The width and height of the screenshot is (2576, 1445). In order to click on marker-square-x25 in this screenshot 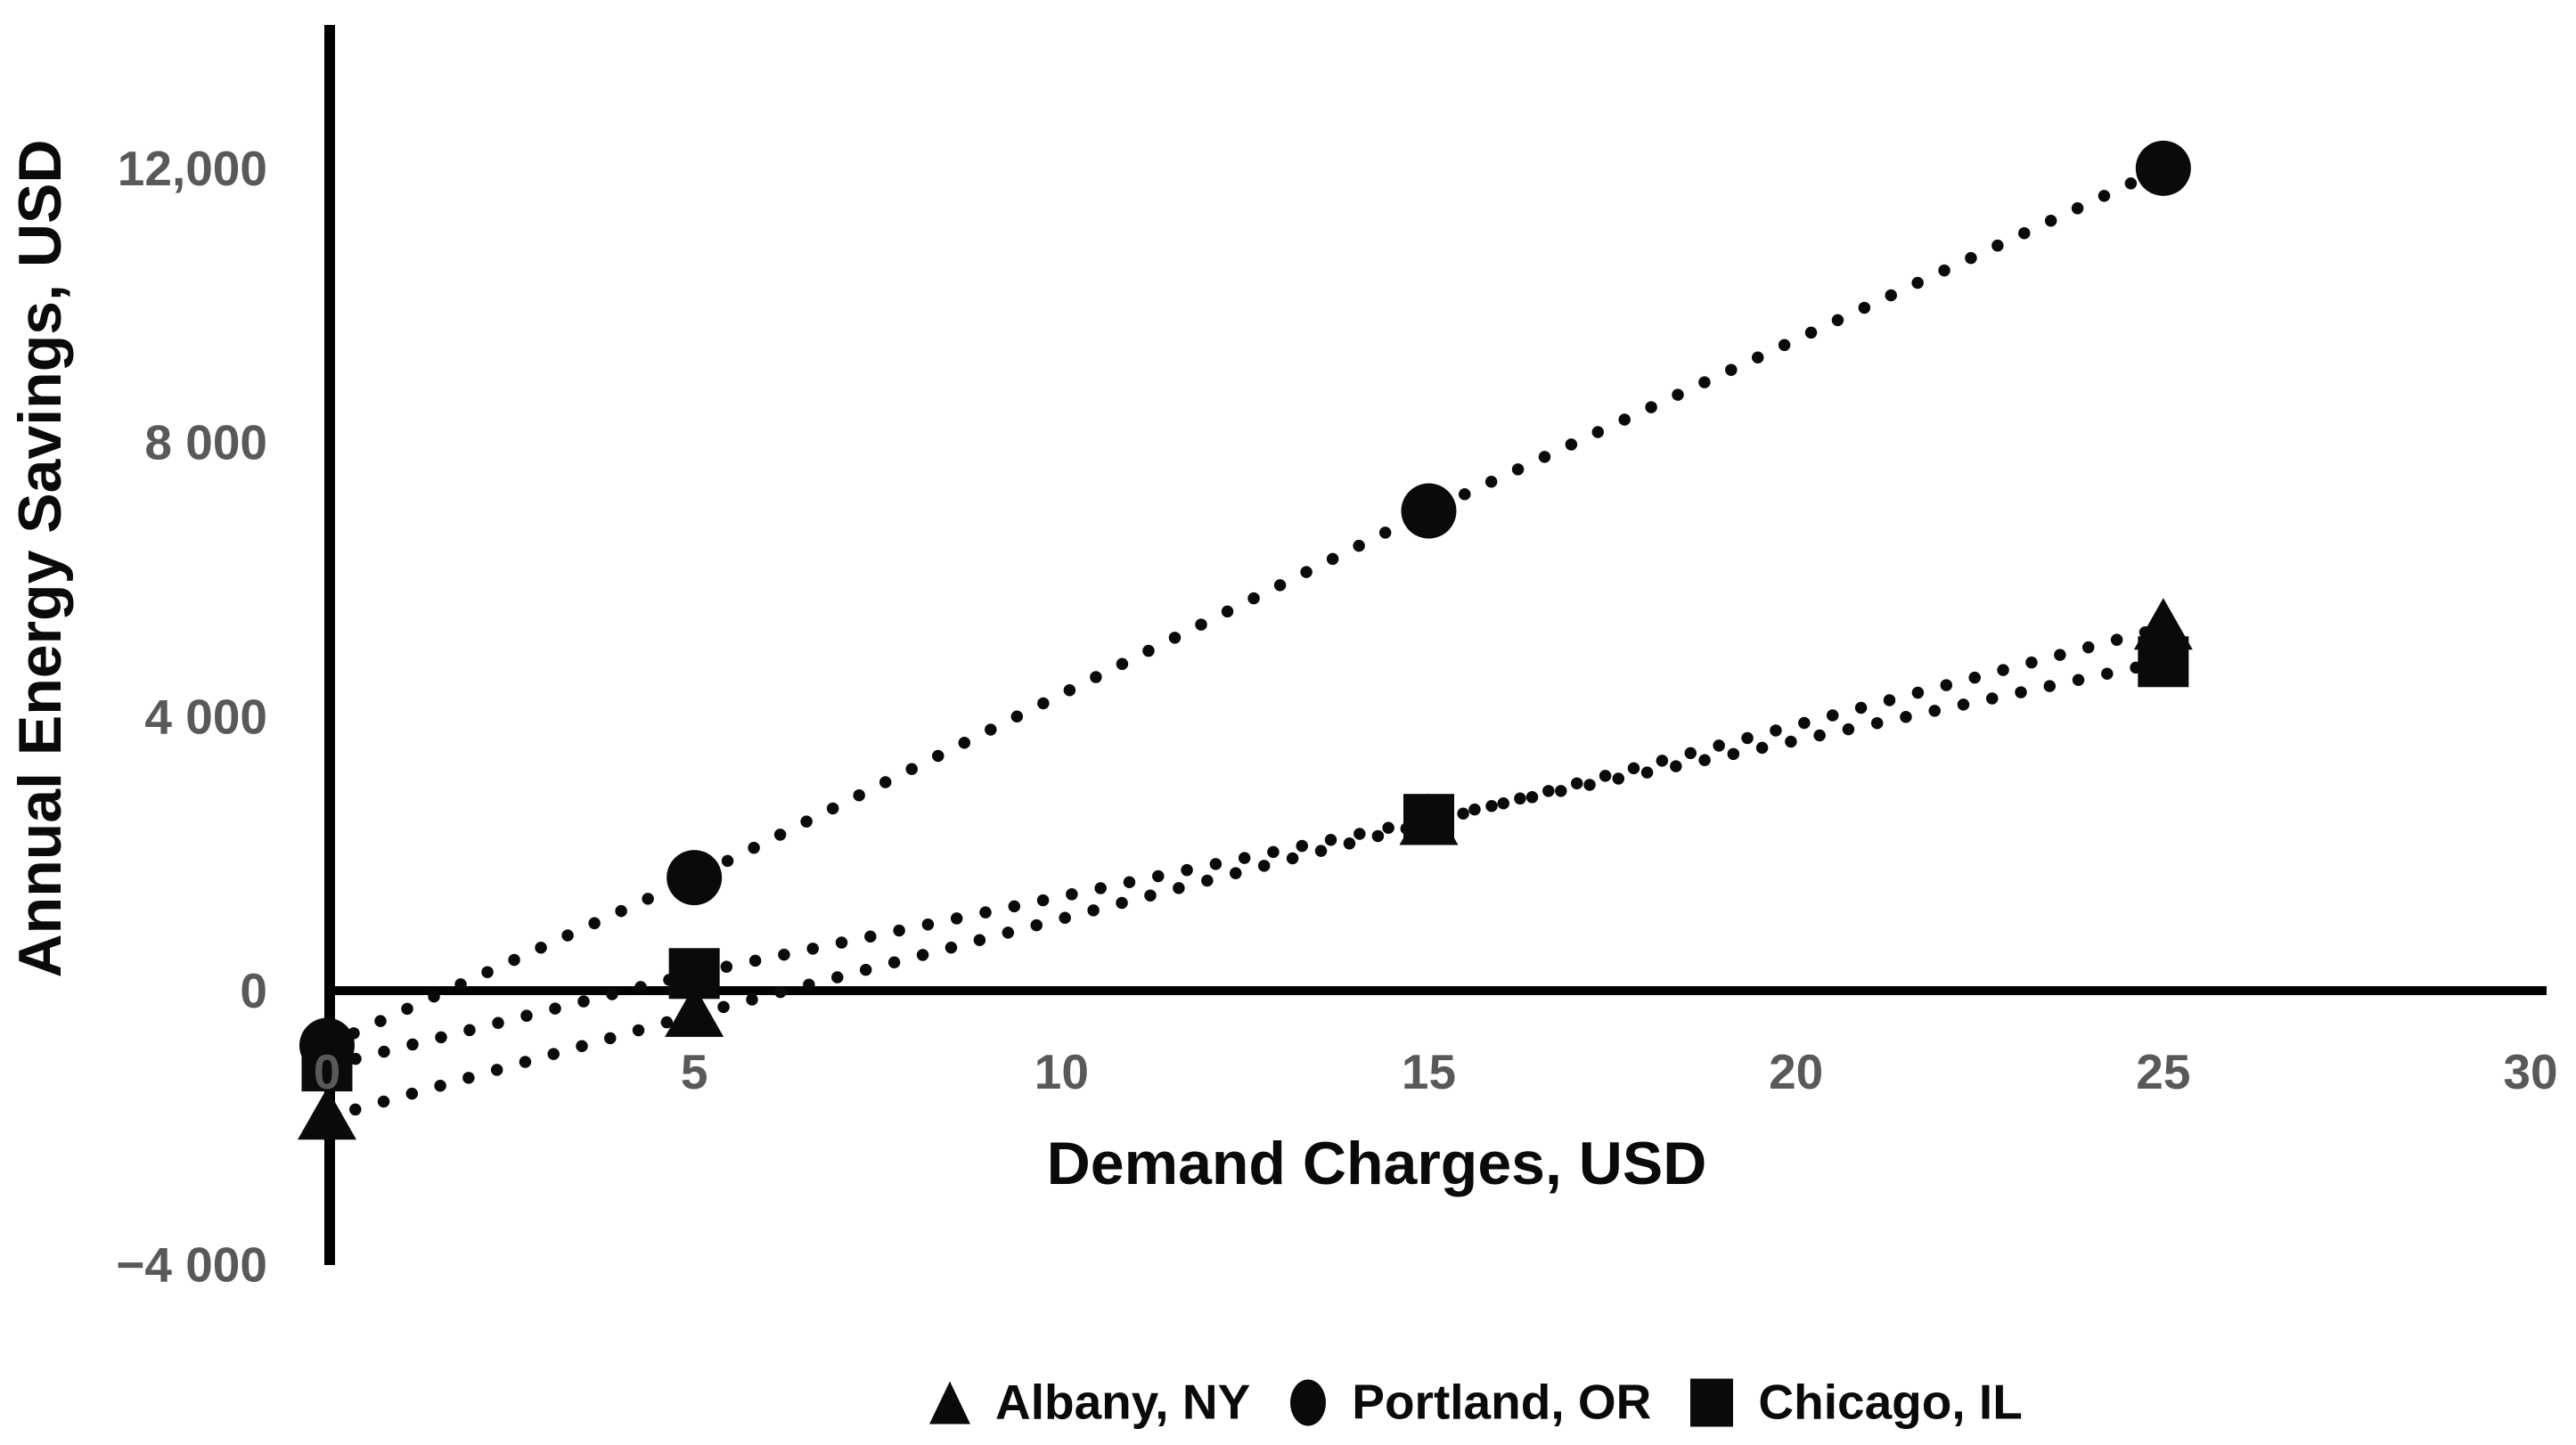, I will do `click(2163, 662)`.